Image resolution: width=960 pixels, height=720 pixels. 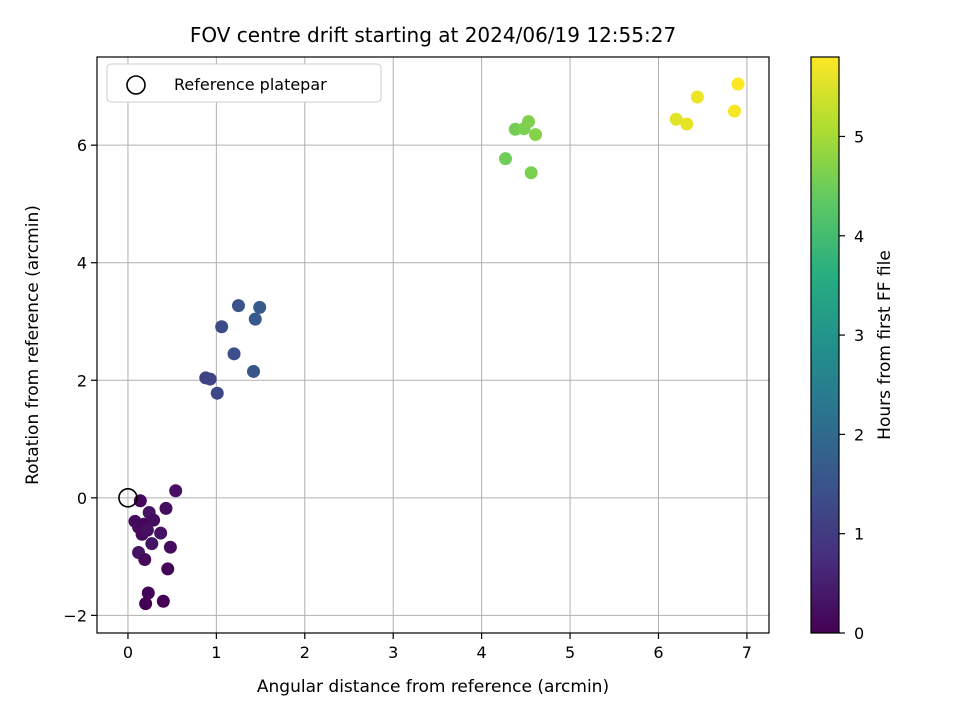 What do you see at coordinates (859, 335) in the screenshot?
I see `colorbar-tick-label: 3` at bounding box center [859, 335].